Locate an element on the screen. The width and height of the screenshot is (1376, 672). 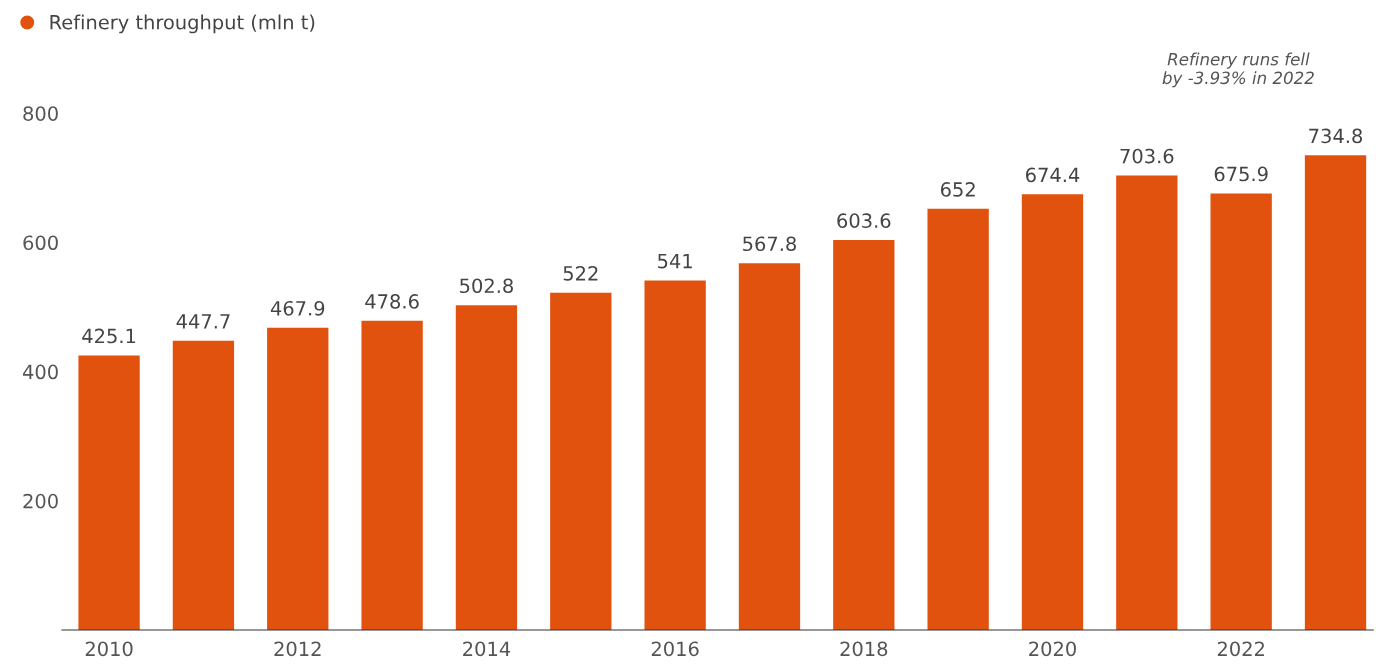
data-label: 502.8 is located at coordinates (486, 286).